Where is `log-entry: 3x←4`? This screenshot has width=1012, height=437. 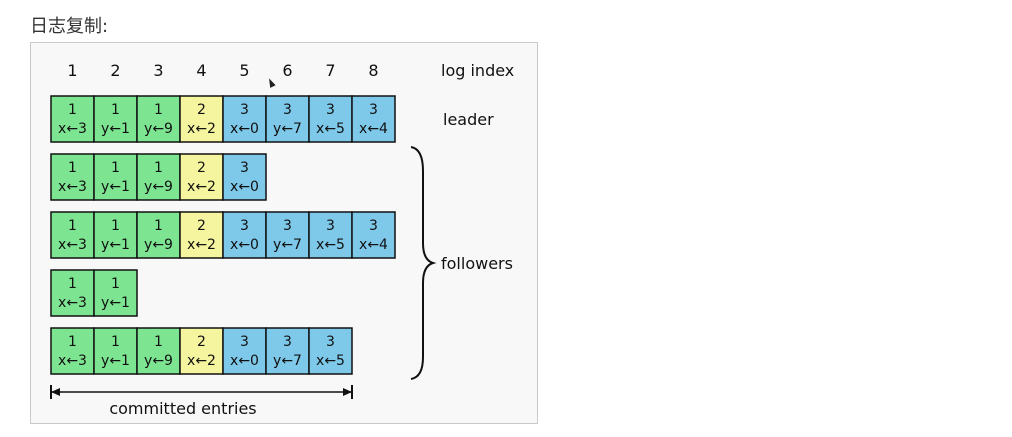
log-entry: 3x←4 is located at coordinates (373, 235).